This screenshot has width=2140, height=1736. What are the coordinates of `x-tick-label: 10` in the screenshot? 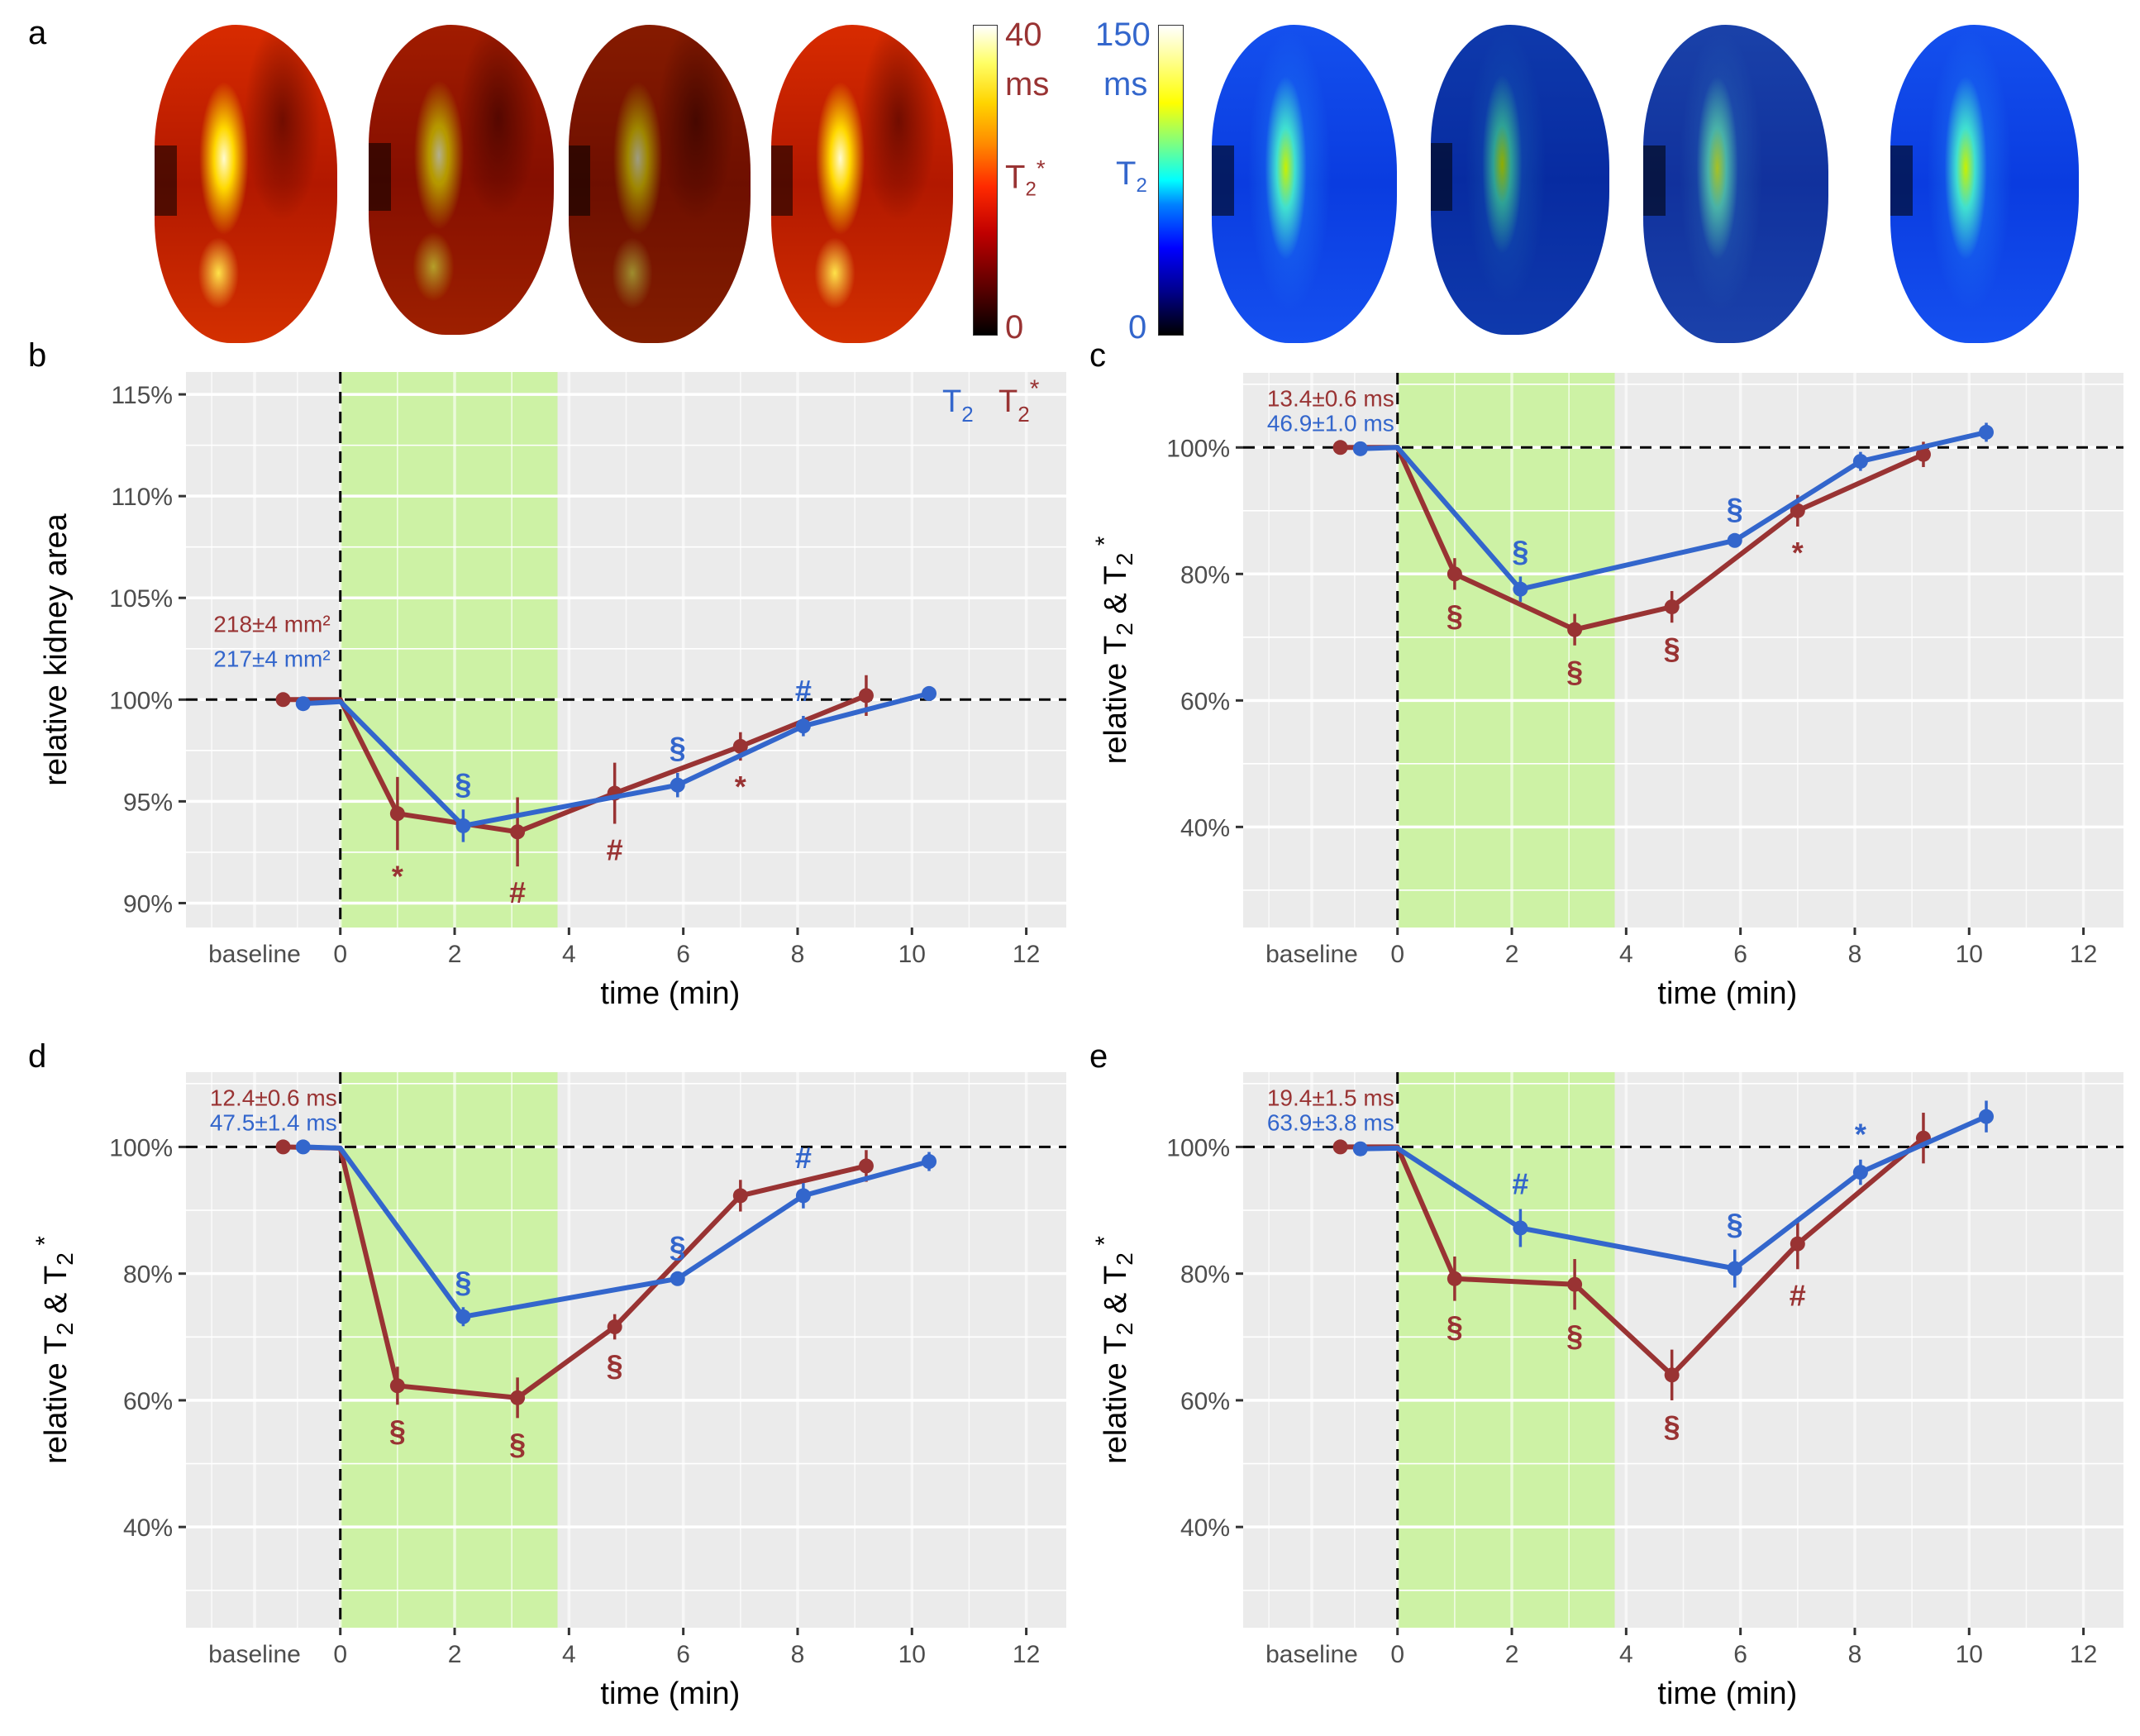 It's located at (1969, 1654).